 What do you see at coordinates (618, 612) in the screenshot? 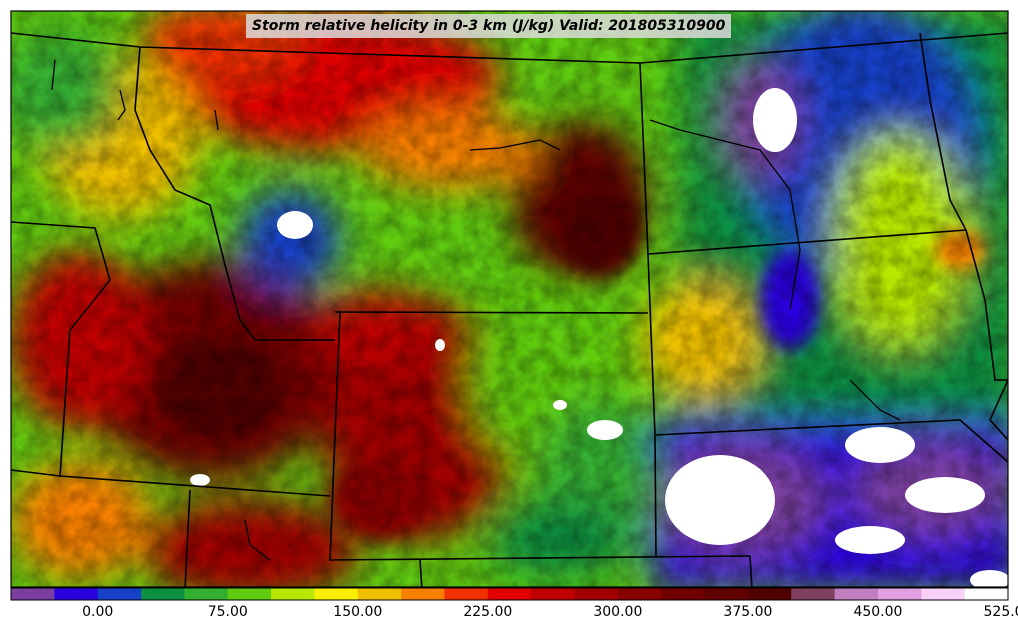
I see `colorbar-tick-label: 300.00` at bounding box center [618, 612].